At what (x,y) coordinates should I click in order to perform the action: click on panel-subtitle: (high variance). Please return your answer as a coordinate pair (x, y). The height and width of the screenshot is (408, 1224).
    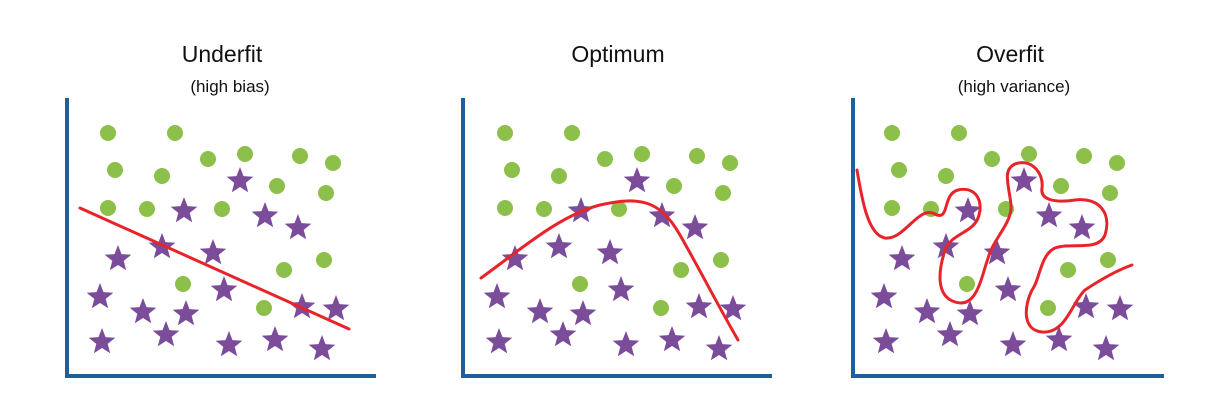
    Looking at the image, I should click on (1014, 86).